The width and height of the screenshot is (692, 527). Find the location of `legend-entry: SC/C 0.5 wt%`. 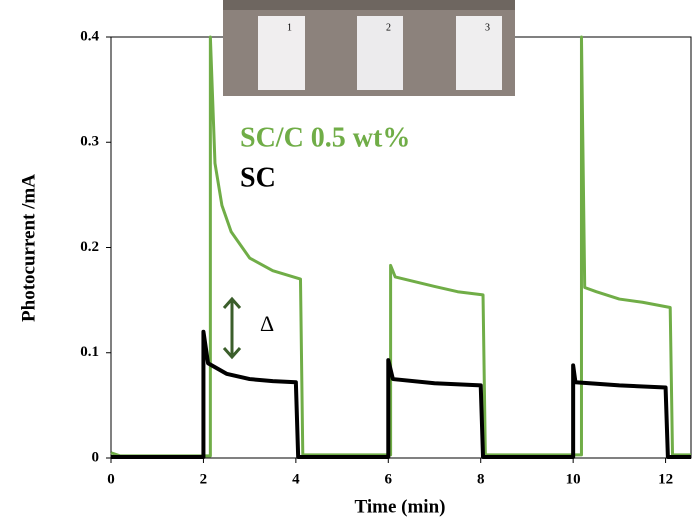

legend-entry: SC/C 0.5 wt% is located at coordinates (325, 137).